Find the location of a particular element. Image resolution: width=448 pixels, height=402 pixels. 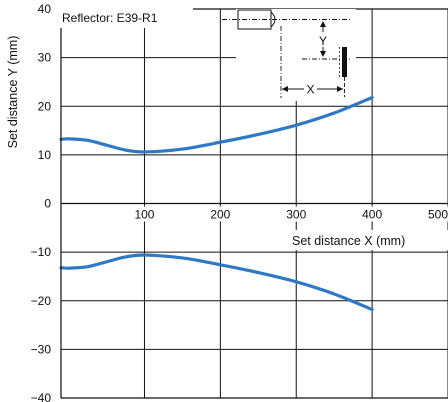

y-arrow-top-icon is located at coordinates (323, 24).